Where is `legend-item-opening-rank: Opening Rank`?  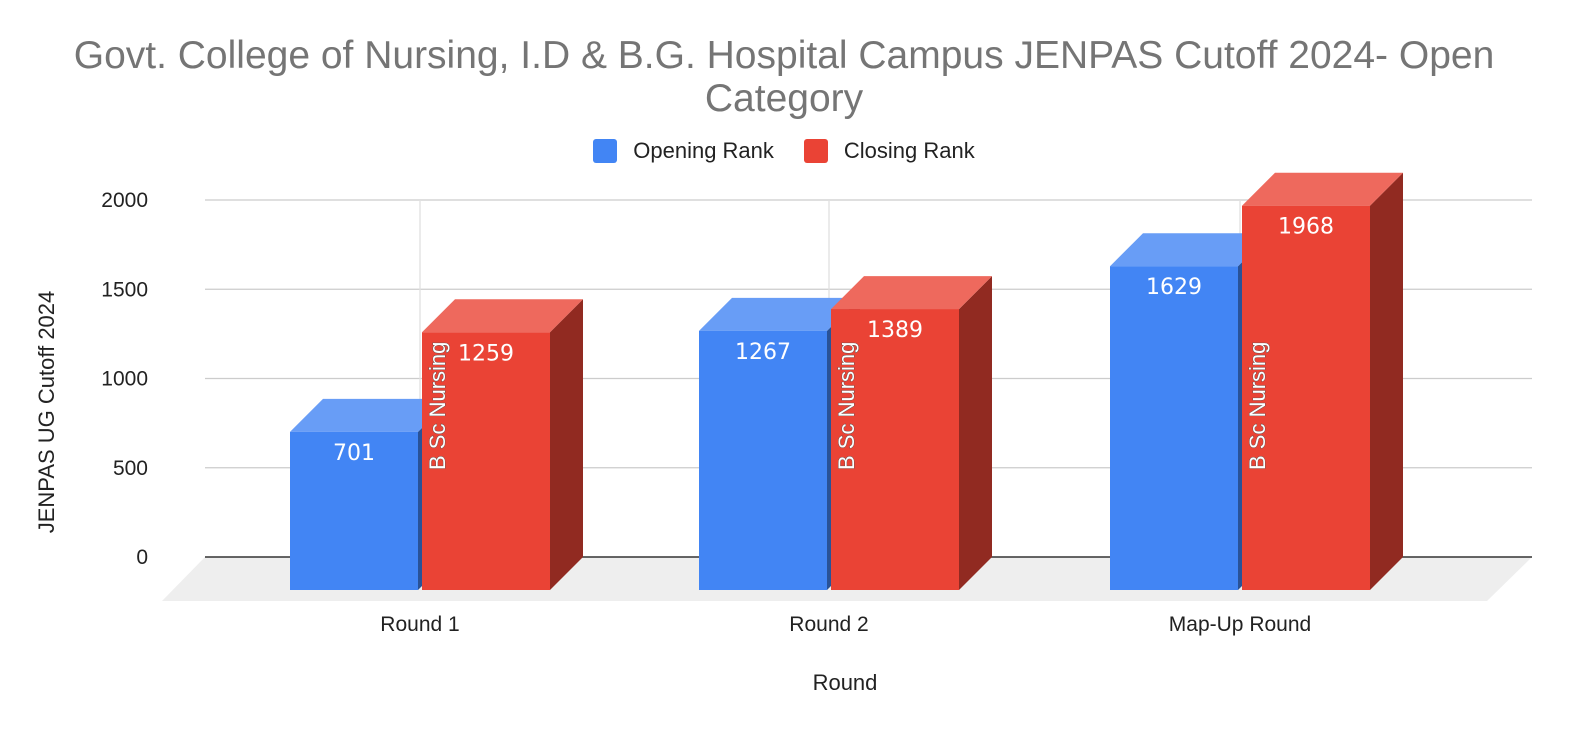 legend-item-opening-rank: Opening Rank is located at coordinates (683, 151).